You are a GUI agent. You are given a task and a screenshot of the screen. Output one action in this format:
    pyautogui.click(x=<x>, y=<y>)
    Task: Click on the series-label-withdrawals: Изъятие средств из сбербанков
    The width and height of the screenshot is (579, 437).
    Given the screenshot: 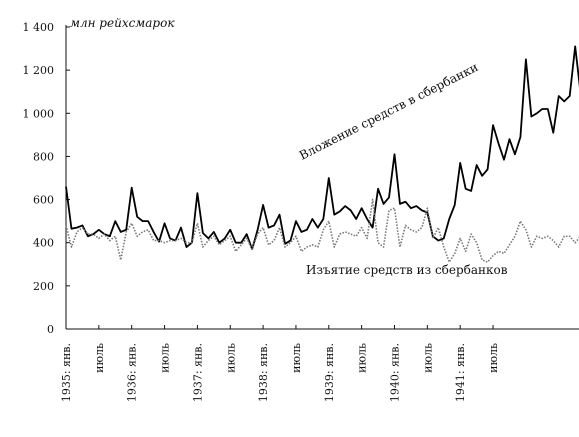 What is the action you would take?
    pyautogui.click(x=407, y=270)
    